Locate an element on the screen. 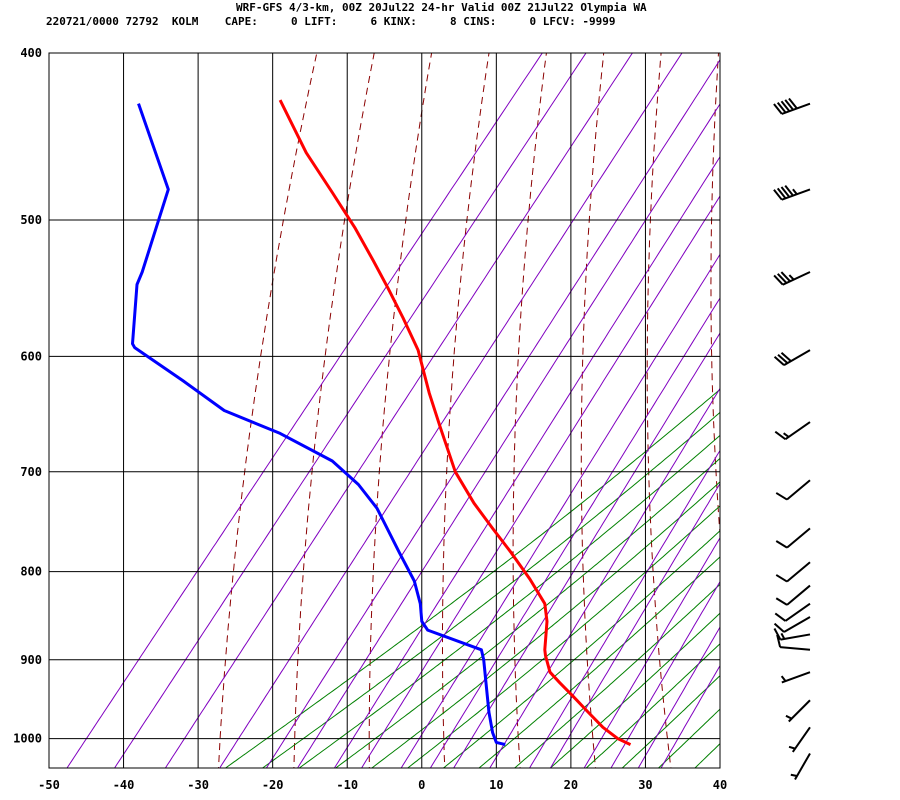  wind-barbs is located at coordinates (792, 438).